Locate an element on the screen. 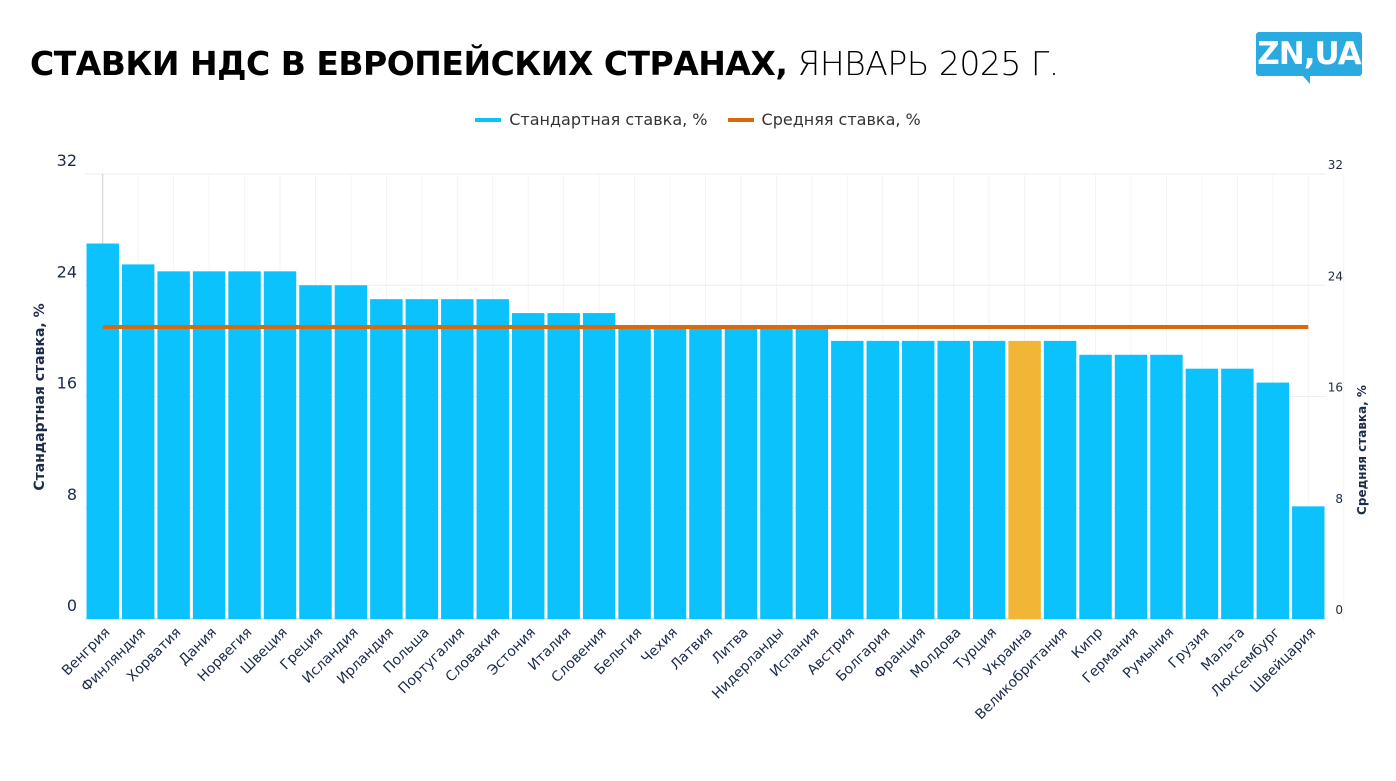  x-tick-label: Финляндия is located at coordinates (113, 660).